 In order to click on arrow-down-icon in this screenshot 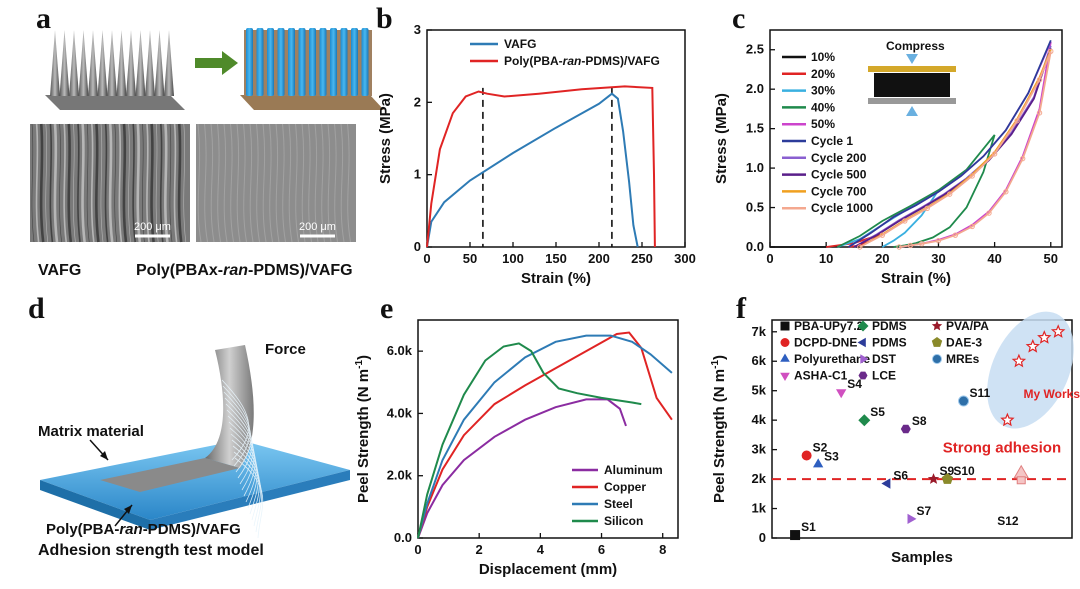, I will do `click(912, 59)`.